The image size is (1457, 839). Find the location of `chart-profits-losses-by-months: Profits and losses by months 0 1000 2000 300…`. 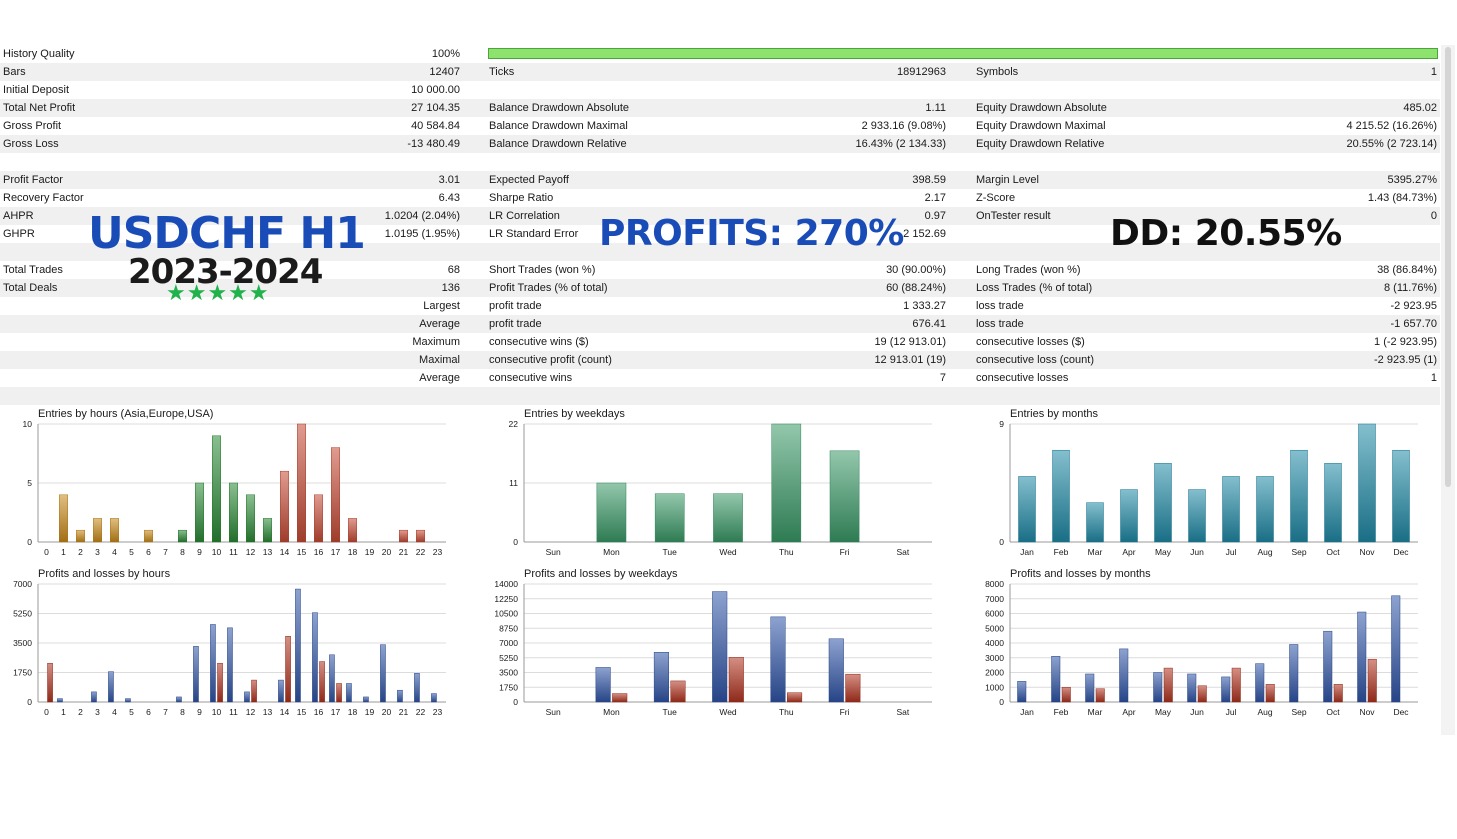

chart-profits-losses-by-months: Profits and losses by months 0 1000 2000 300… is located at coordinates (1207, 642).